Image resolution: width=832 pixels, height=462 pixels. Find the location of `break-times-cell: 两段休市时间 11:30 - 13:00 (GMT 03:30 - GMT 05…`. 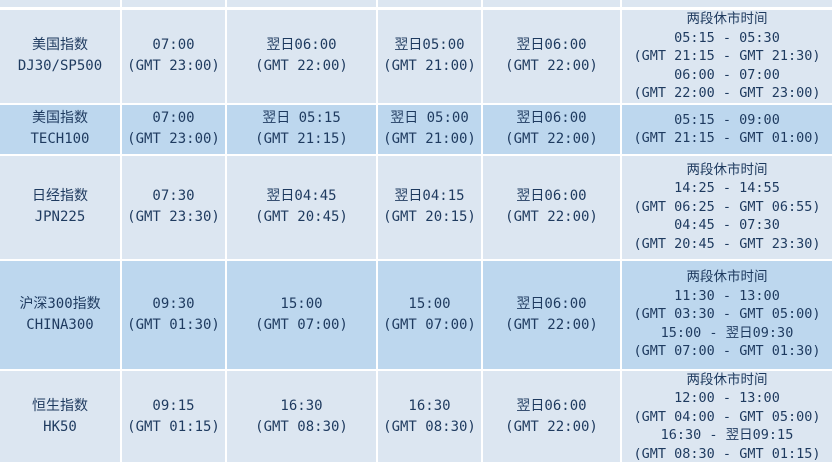

break-times-cell: 两段休市时间 11:30 - 13:00 (GMT 03:30 - GMT 05… is located at coordinates (727, 315).